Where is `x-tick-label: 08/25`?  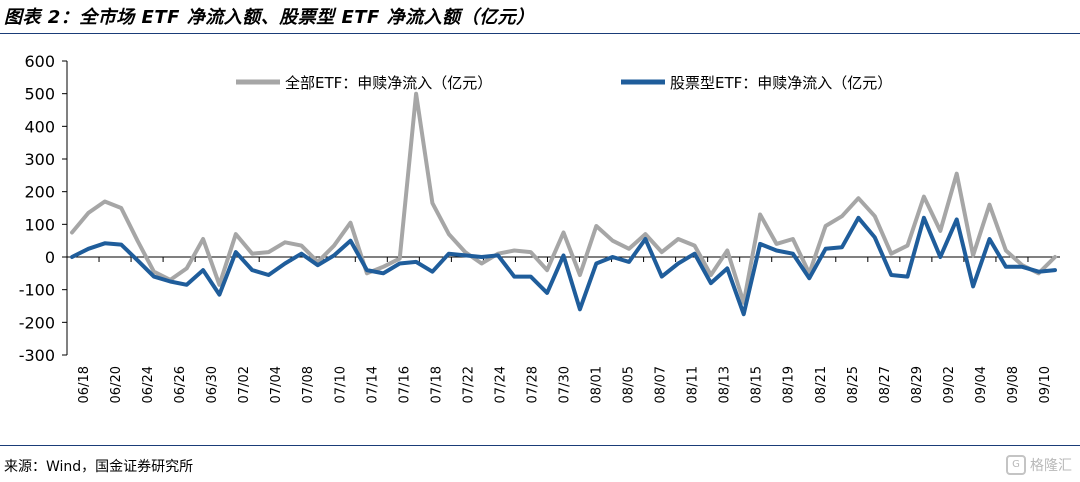
x-tick-label: 08/25 is located at coordinates (853, 384).